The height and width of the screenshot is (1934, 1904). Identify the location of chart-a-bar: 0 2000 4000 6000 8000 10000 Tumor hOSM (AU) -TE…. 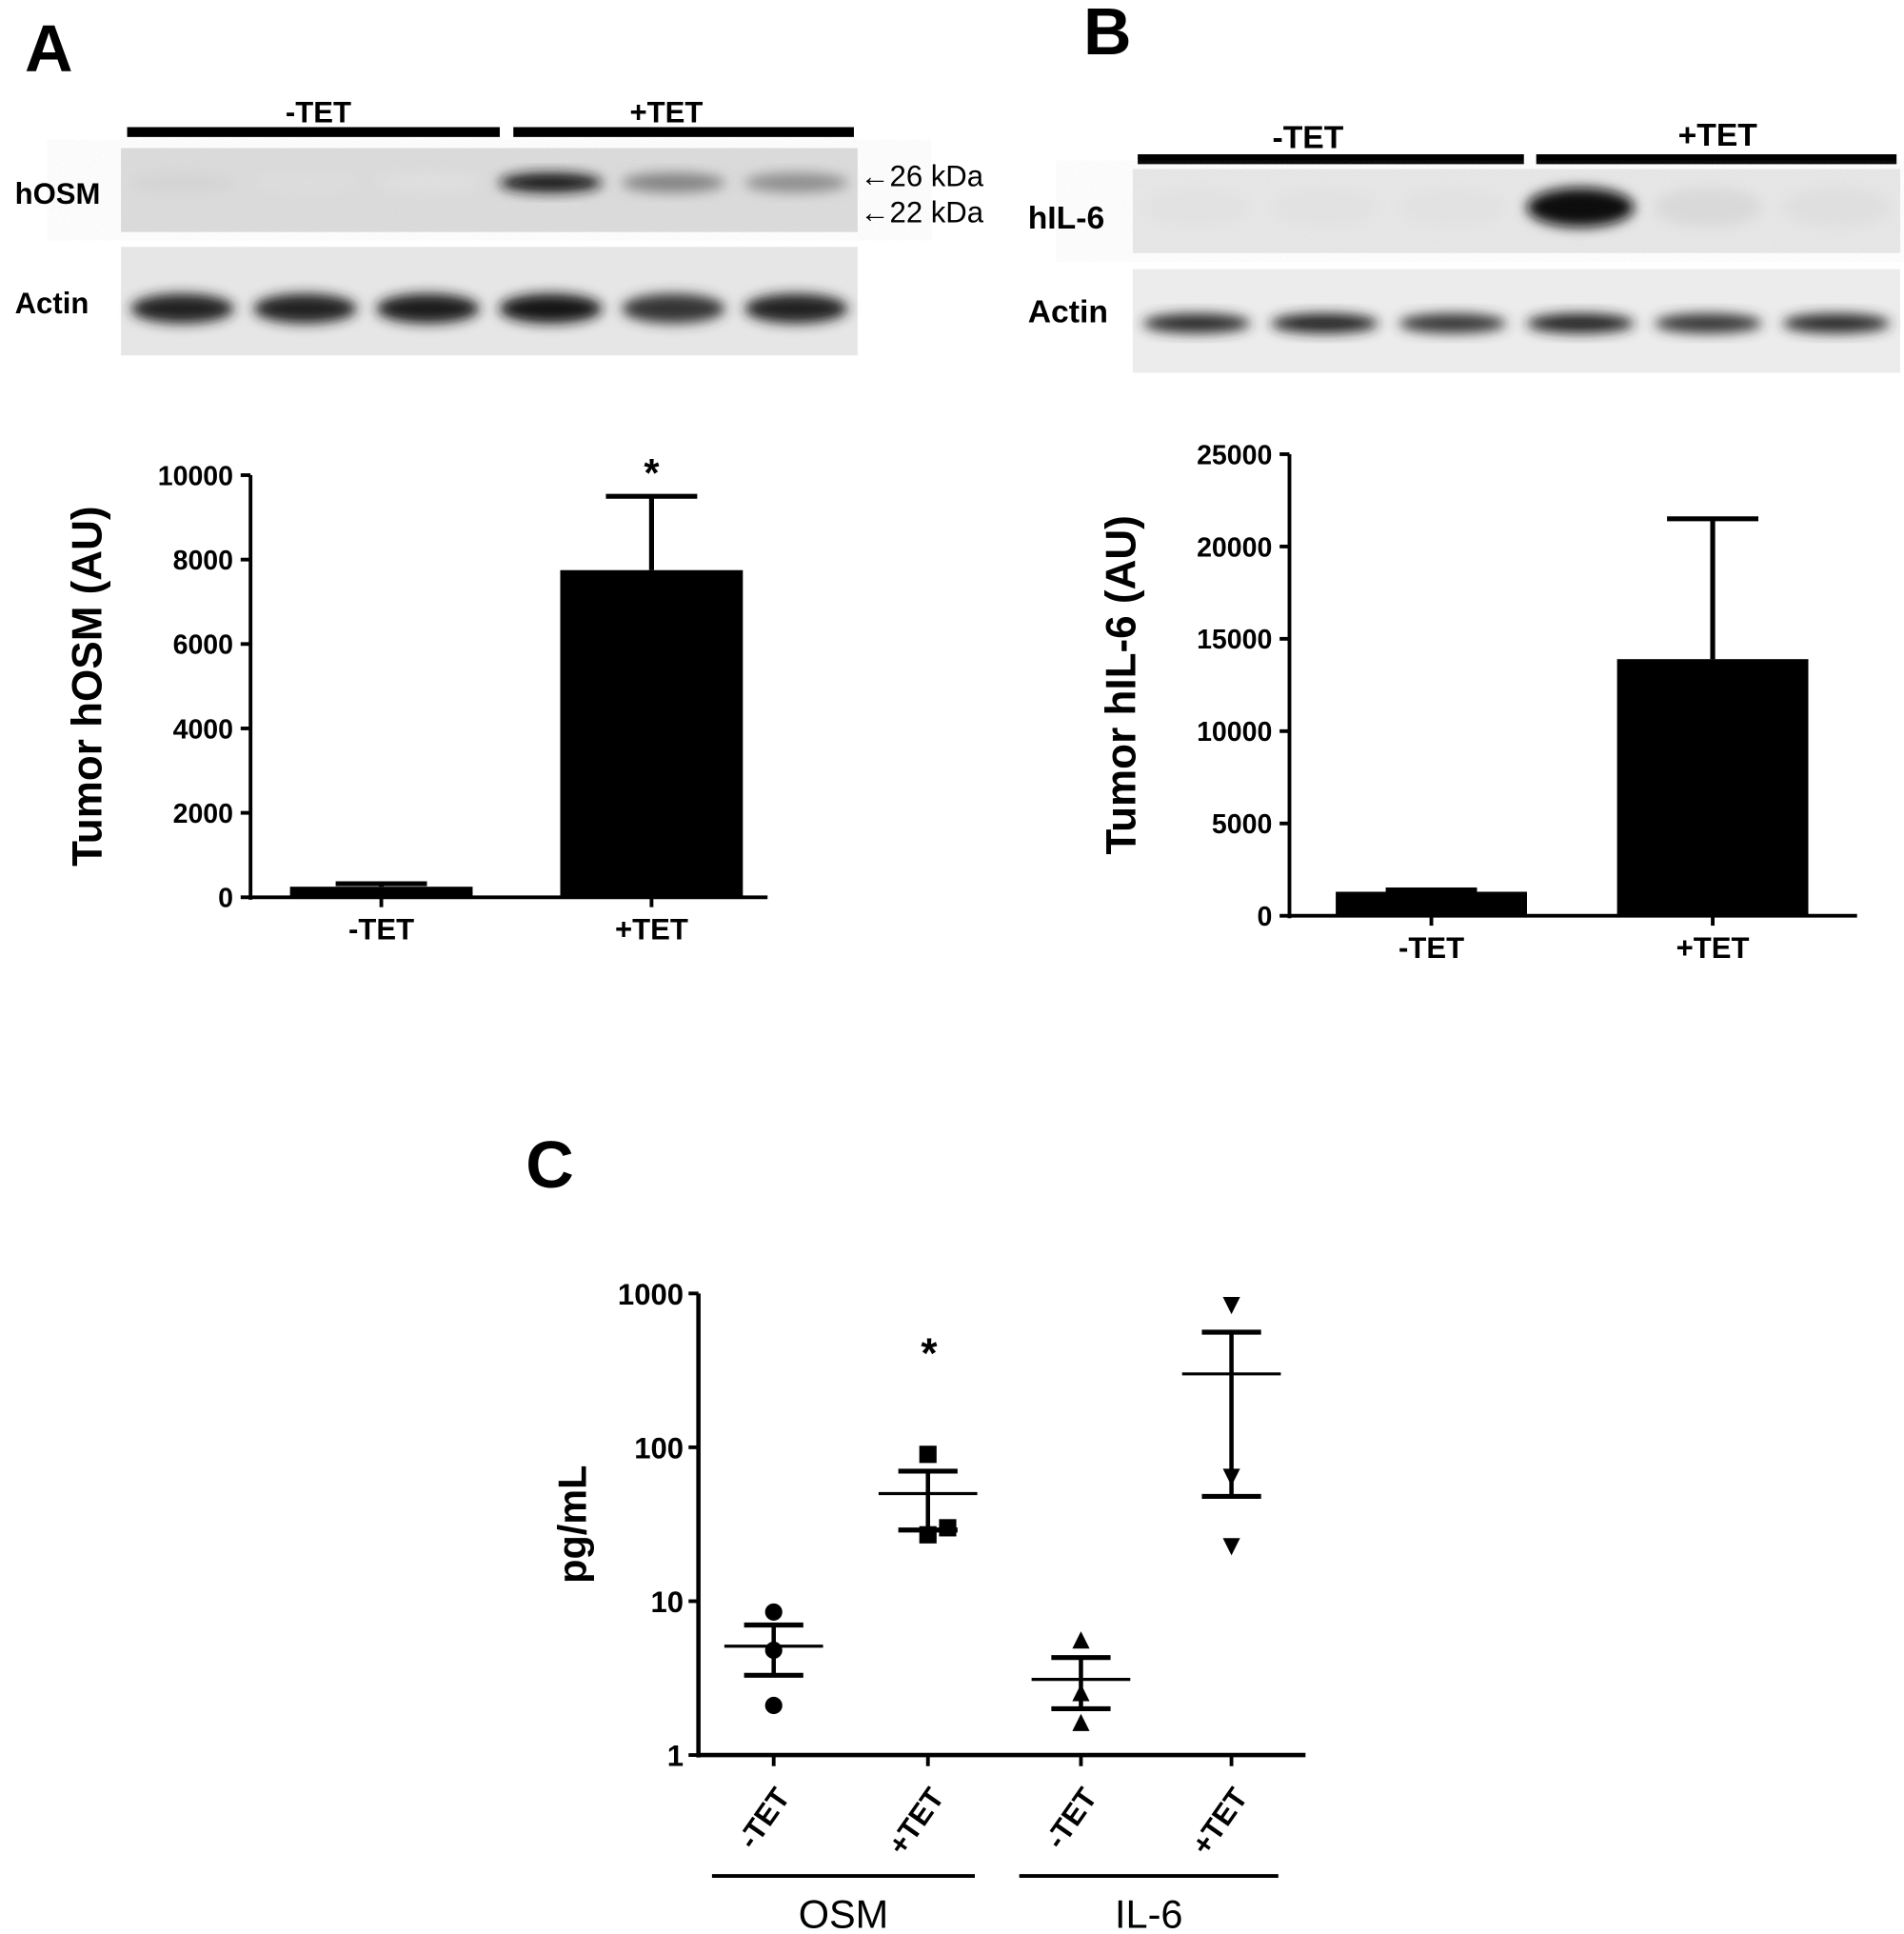
(416, 698).